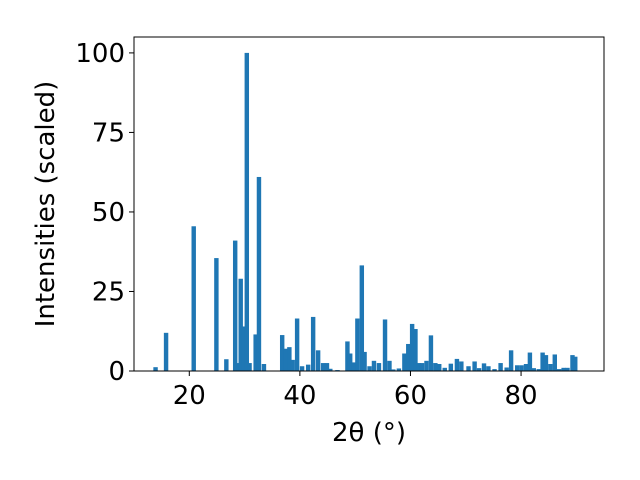 This screenshot has width=640, height=480. Describe the element at coordinates (46, 204) in the screenshot. I see `y-axis-label: Intensities (scaled)` at that location.